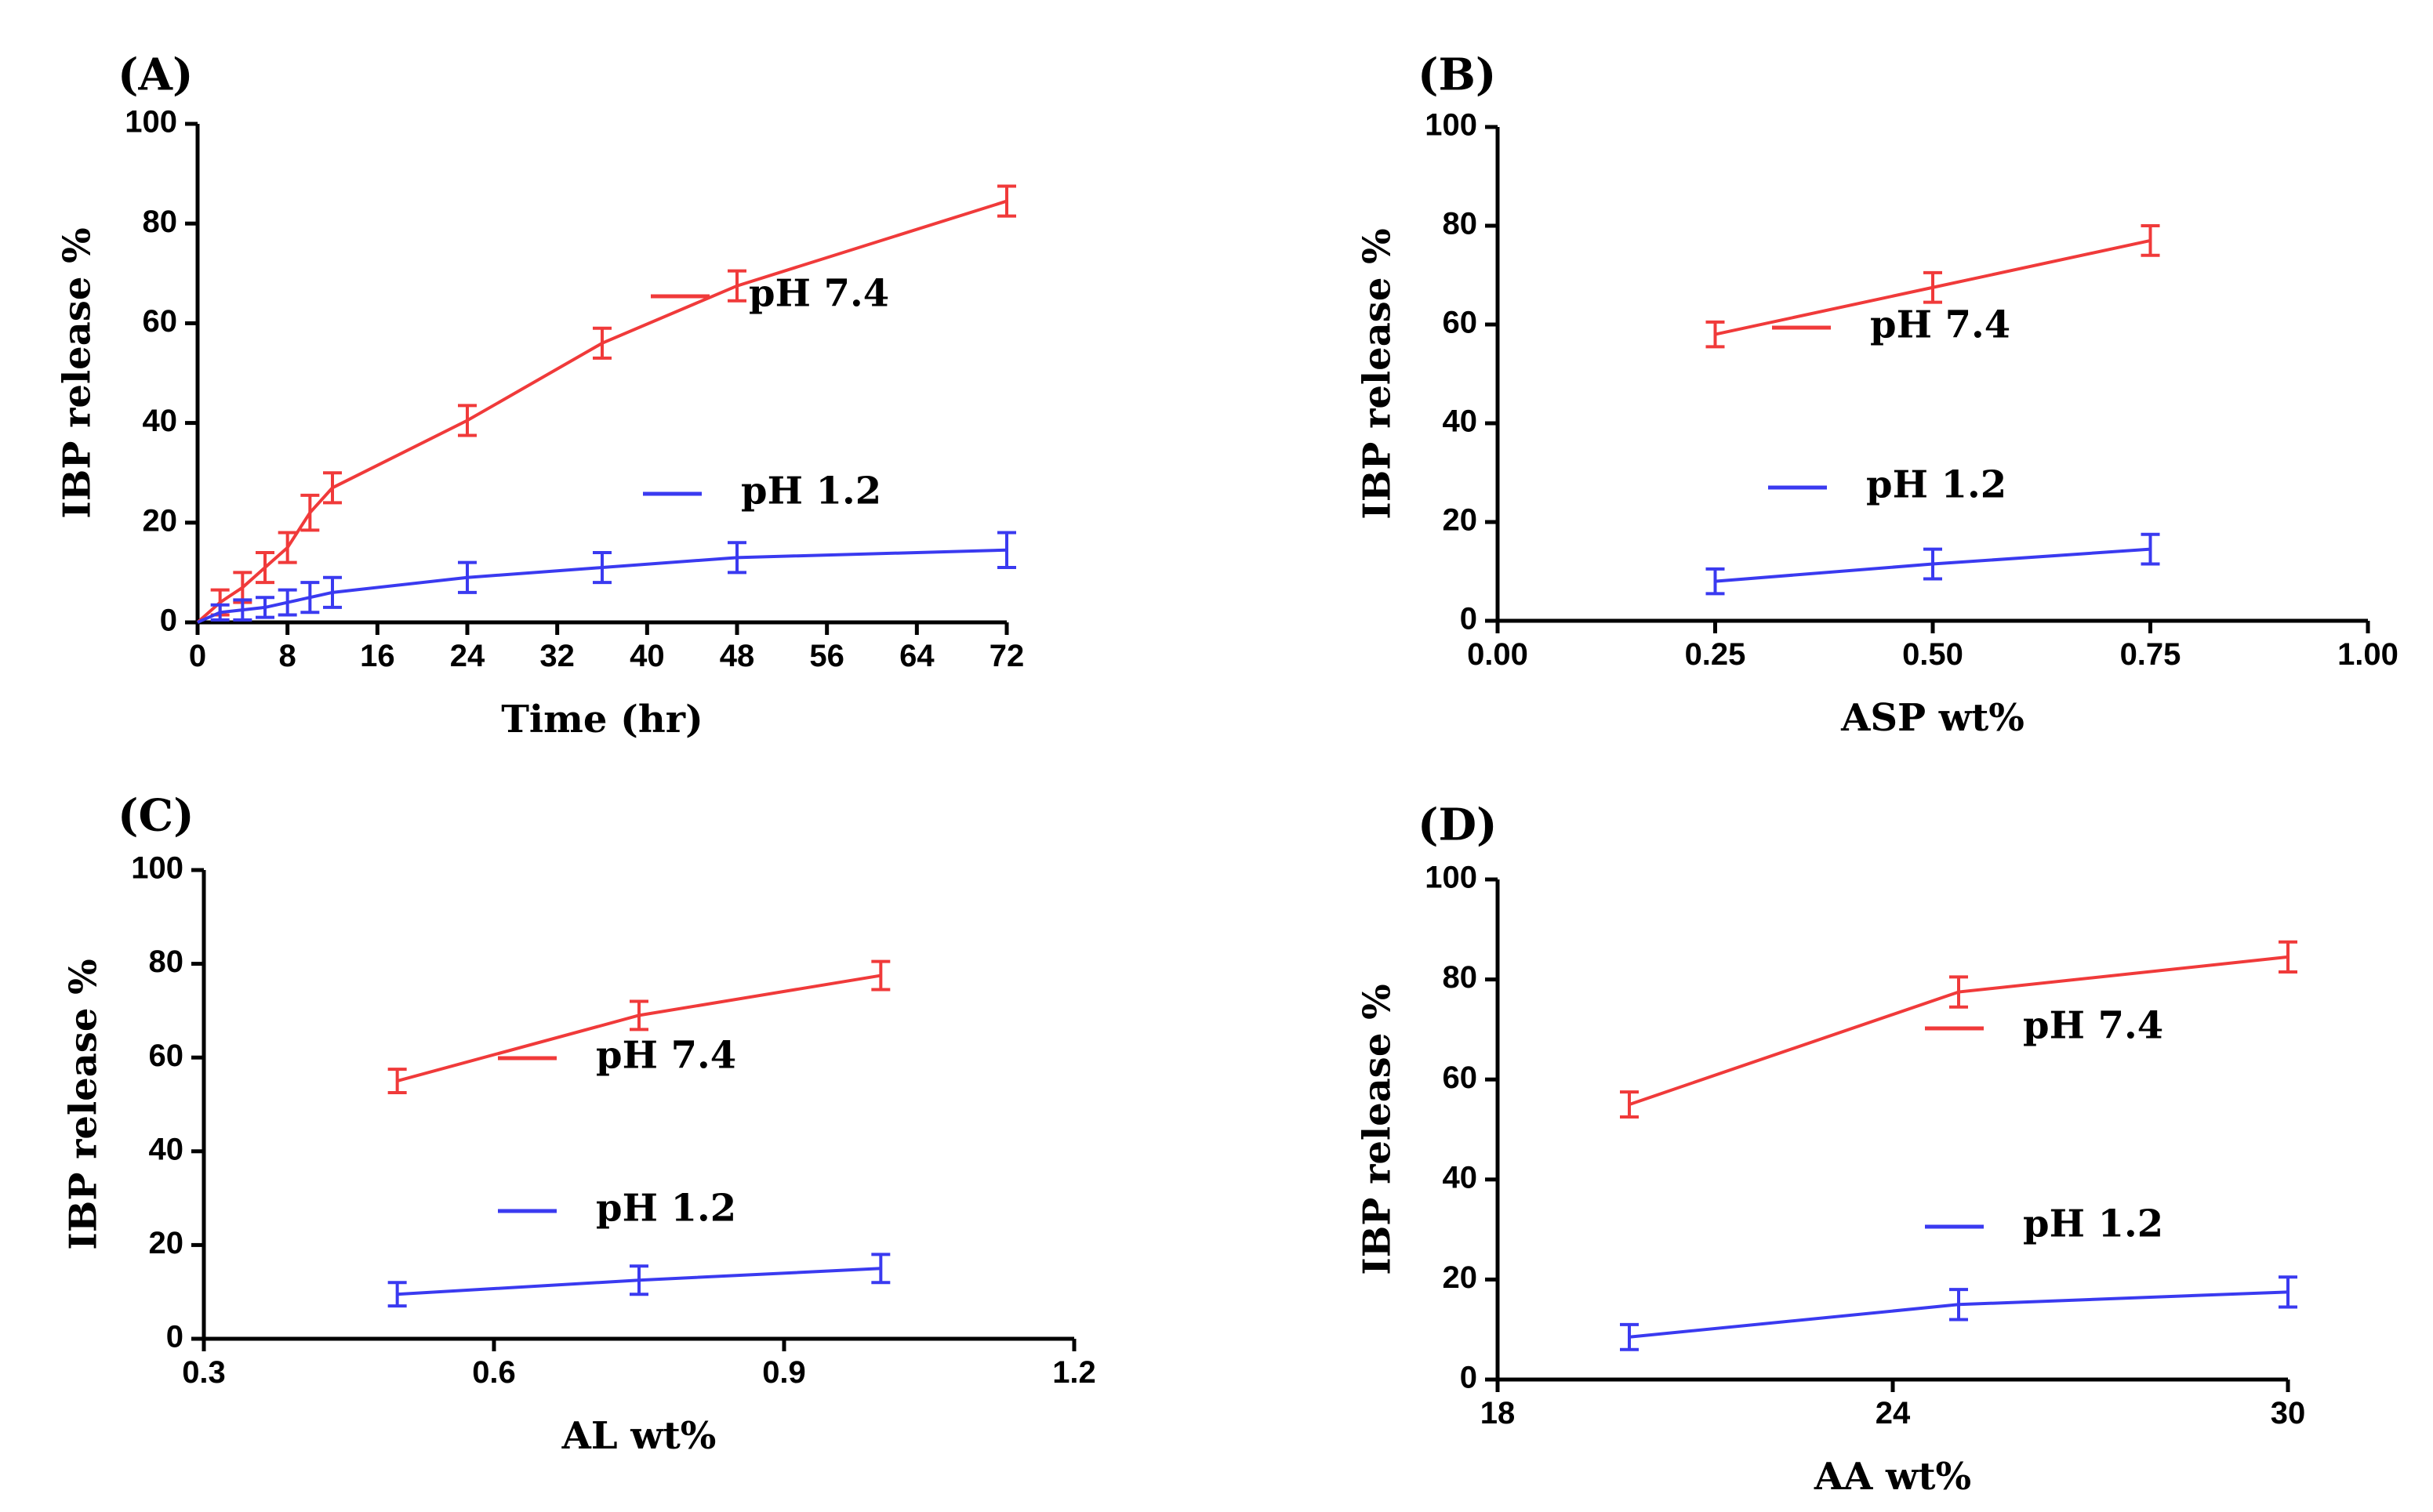 The image size is (2433, 1512). Describe the element at coordinates (155, 75) in the screenshot. I see `panel-label: (A)` at that location.